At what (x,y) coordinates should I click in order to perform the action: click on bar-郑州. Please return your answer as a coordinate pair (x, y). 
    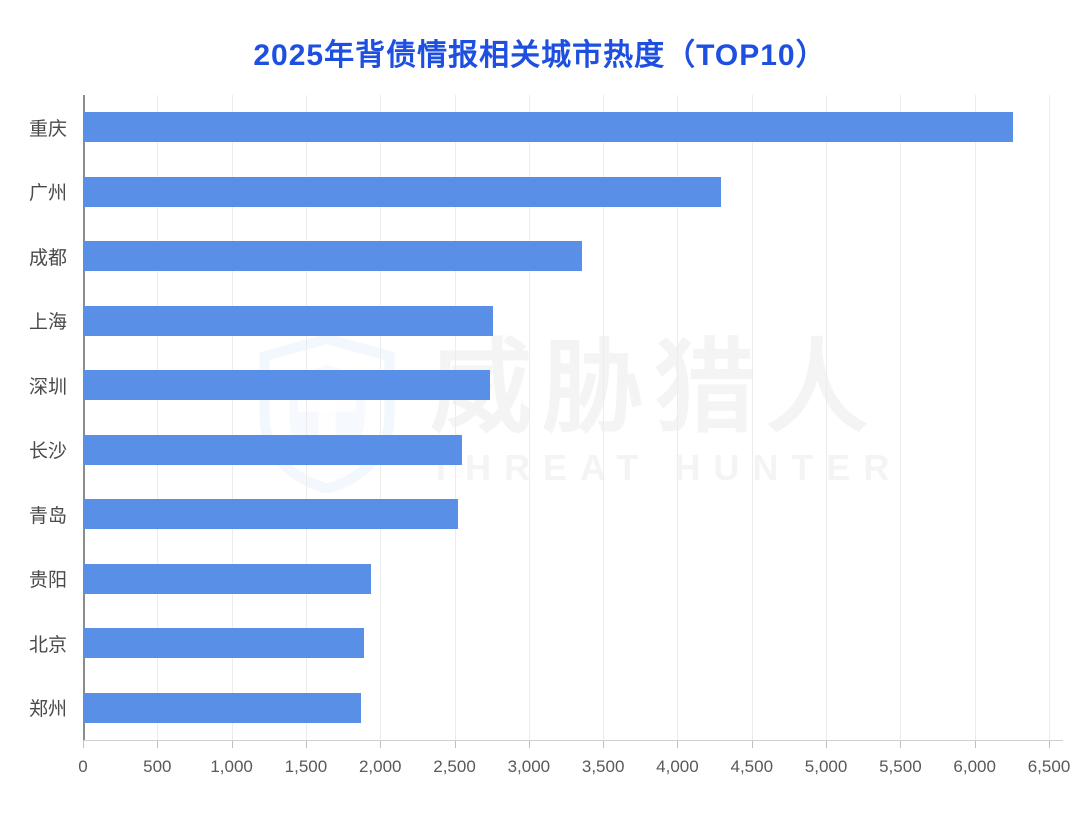
    Looking at the image, I should click on (222, 707).